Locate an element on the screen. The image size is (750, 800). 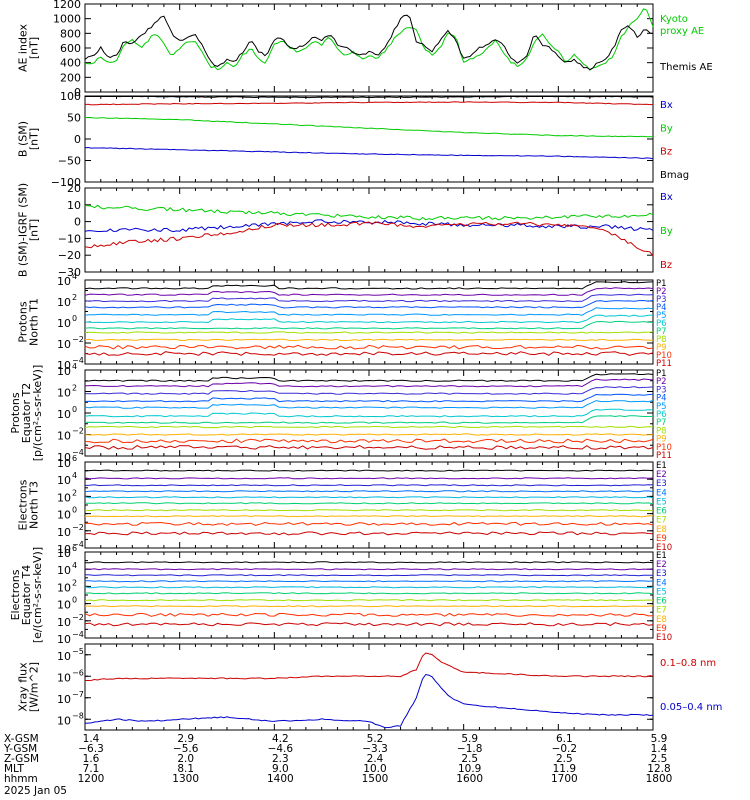
panel-bdiff: B (SM)-IGRF (SM)[nT] −30 −20 −10 0 10 20 Bx By Bz is located at coordinates (345, 230).